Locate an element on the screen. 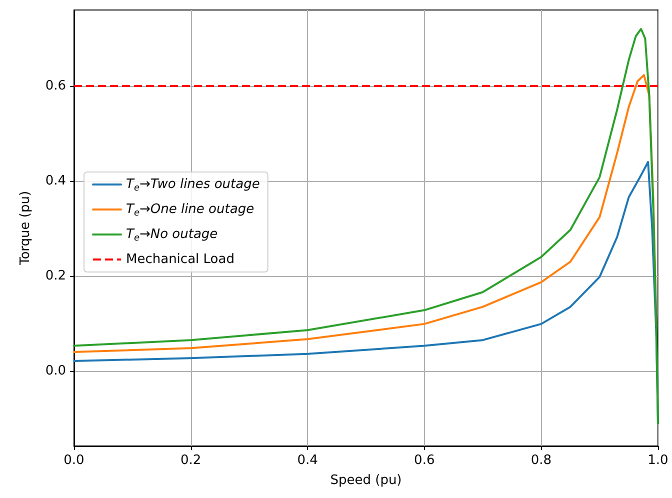 Image resolution: width=672 pixels, height=498 pixels. x-tick-label: 0.0 is located at coordinates (74, 460).